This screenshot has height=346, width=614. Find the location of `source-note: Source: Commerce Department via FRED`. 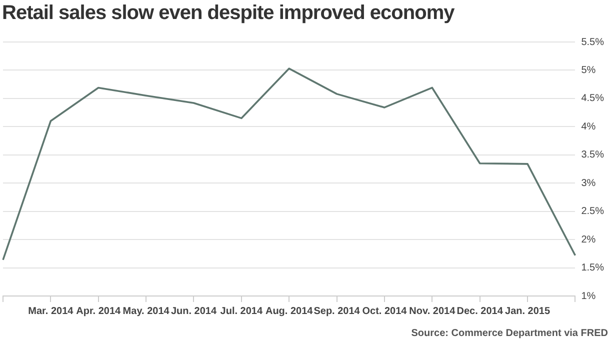

source-note: Source: Commerce Department via FRED is located at coordinates (509, 333).